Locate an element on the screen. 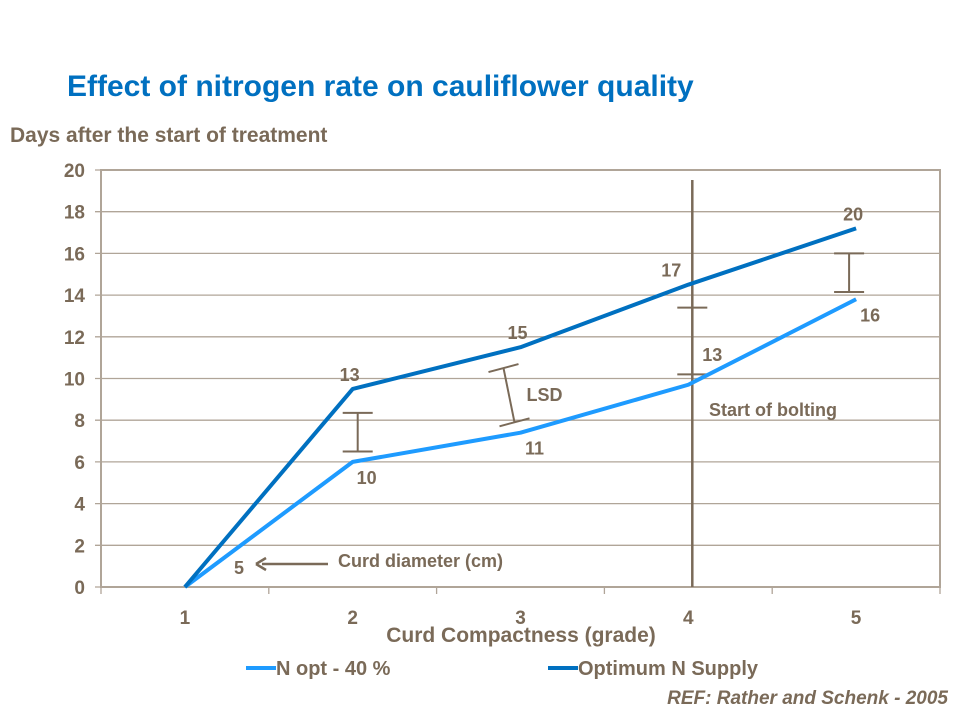 Image resolution: width=960 pixels, height=720 pixels. y-tick-label: 18 is located at coordinates (74, 213).